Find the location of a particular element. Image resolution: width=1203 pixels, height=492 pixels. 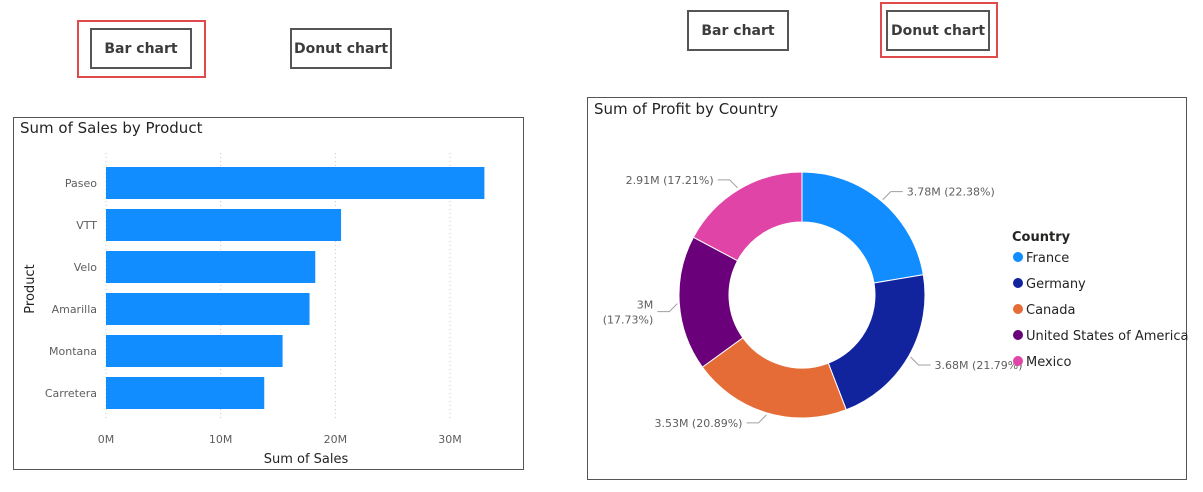

x-axis-label: Sum of Sales is located at coordinates (306, 459).